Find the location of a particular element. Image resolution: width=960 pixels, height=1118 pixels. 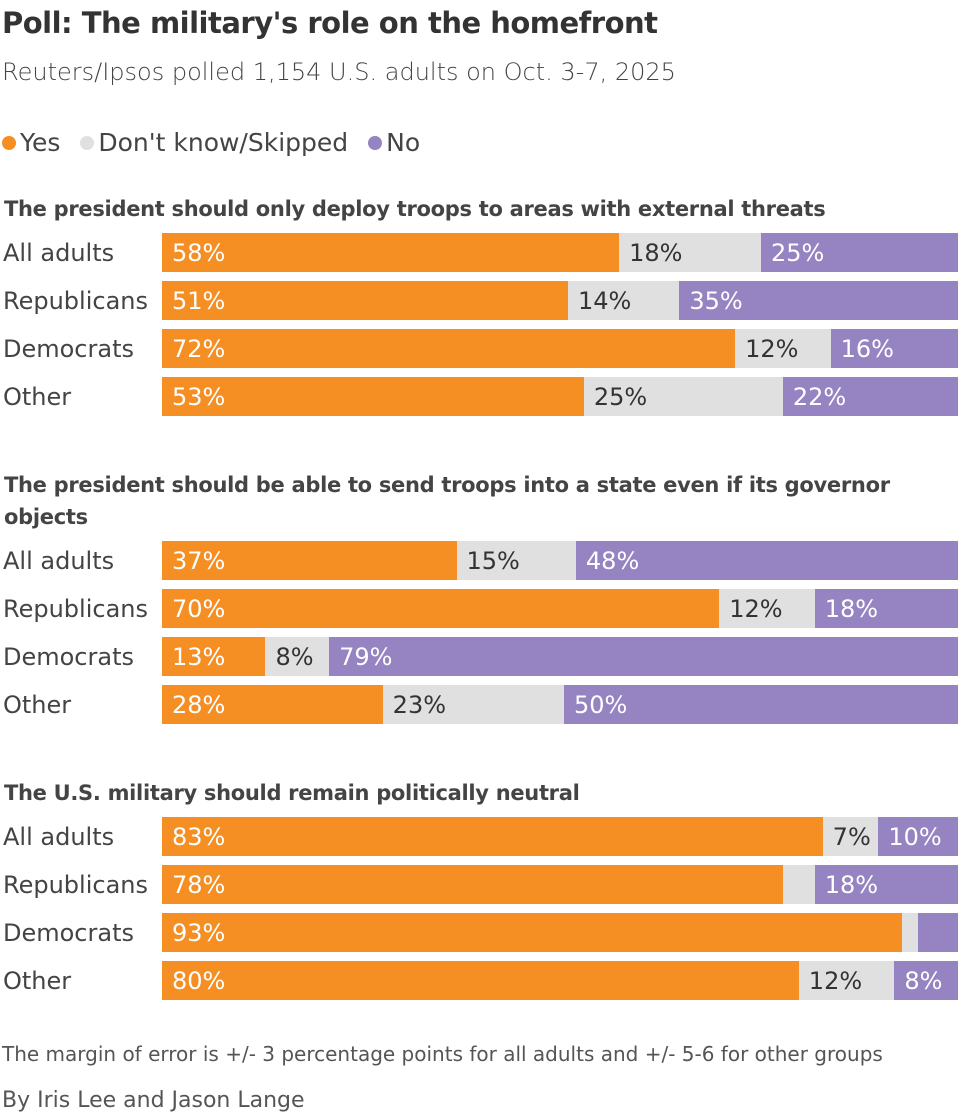

data-label: 8% is located at coordinates (923, 981).